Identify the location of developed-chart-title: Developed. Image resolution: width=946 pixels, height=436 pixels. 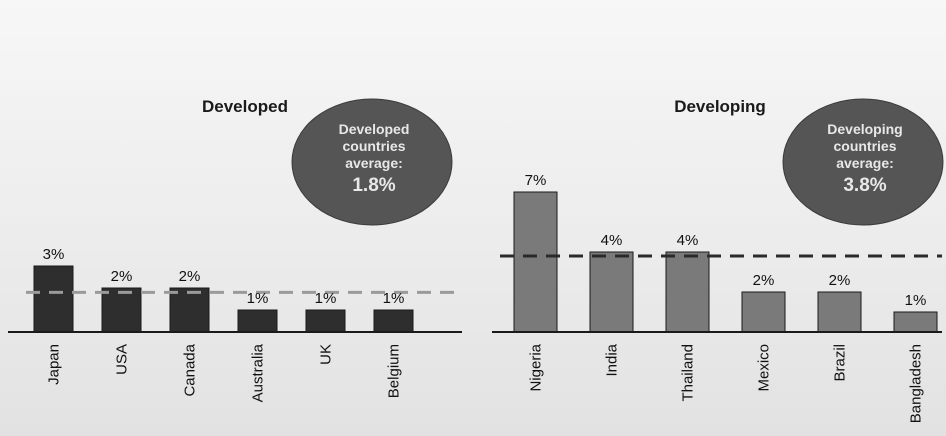
(245, 106).